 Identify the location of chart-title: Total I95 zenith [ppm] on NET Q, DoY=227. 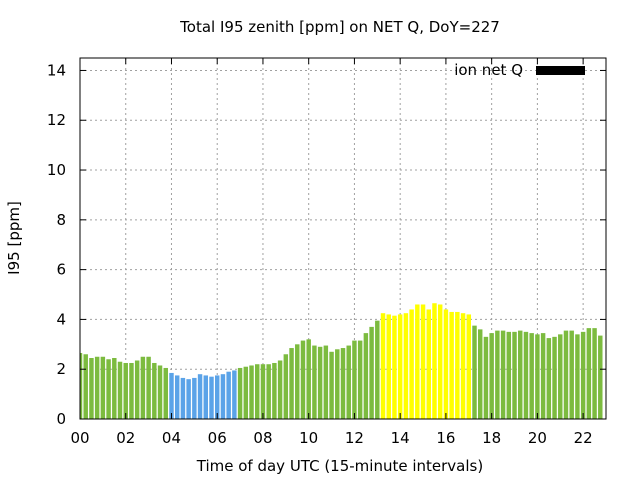
(339, 27).